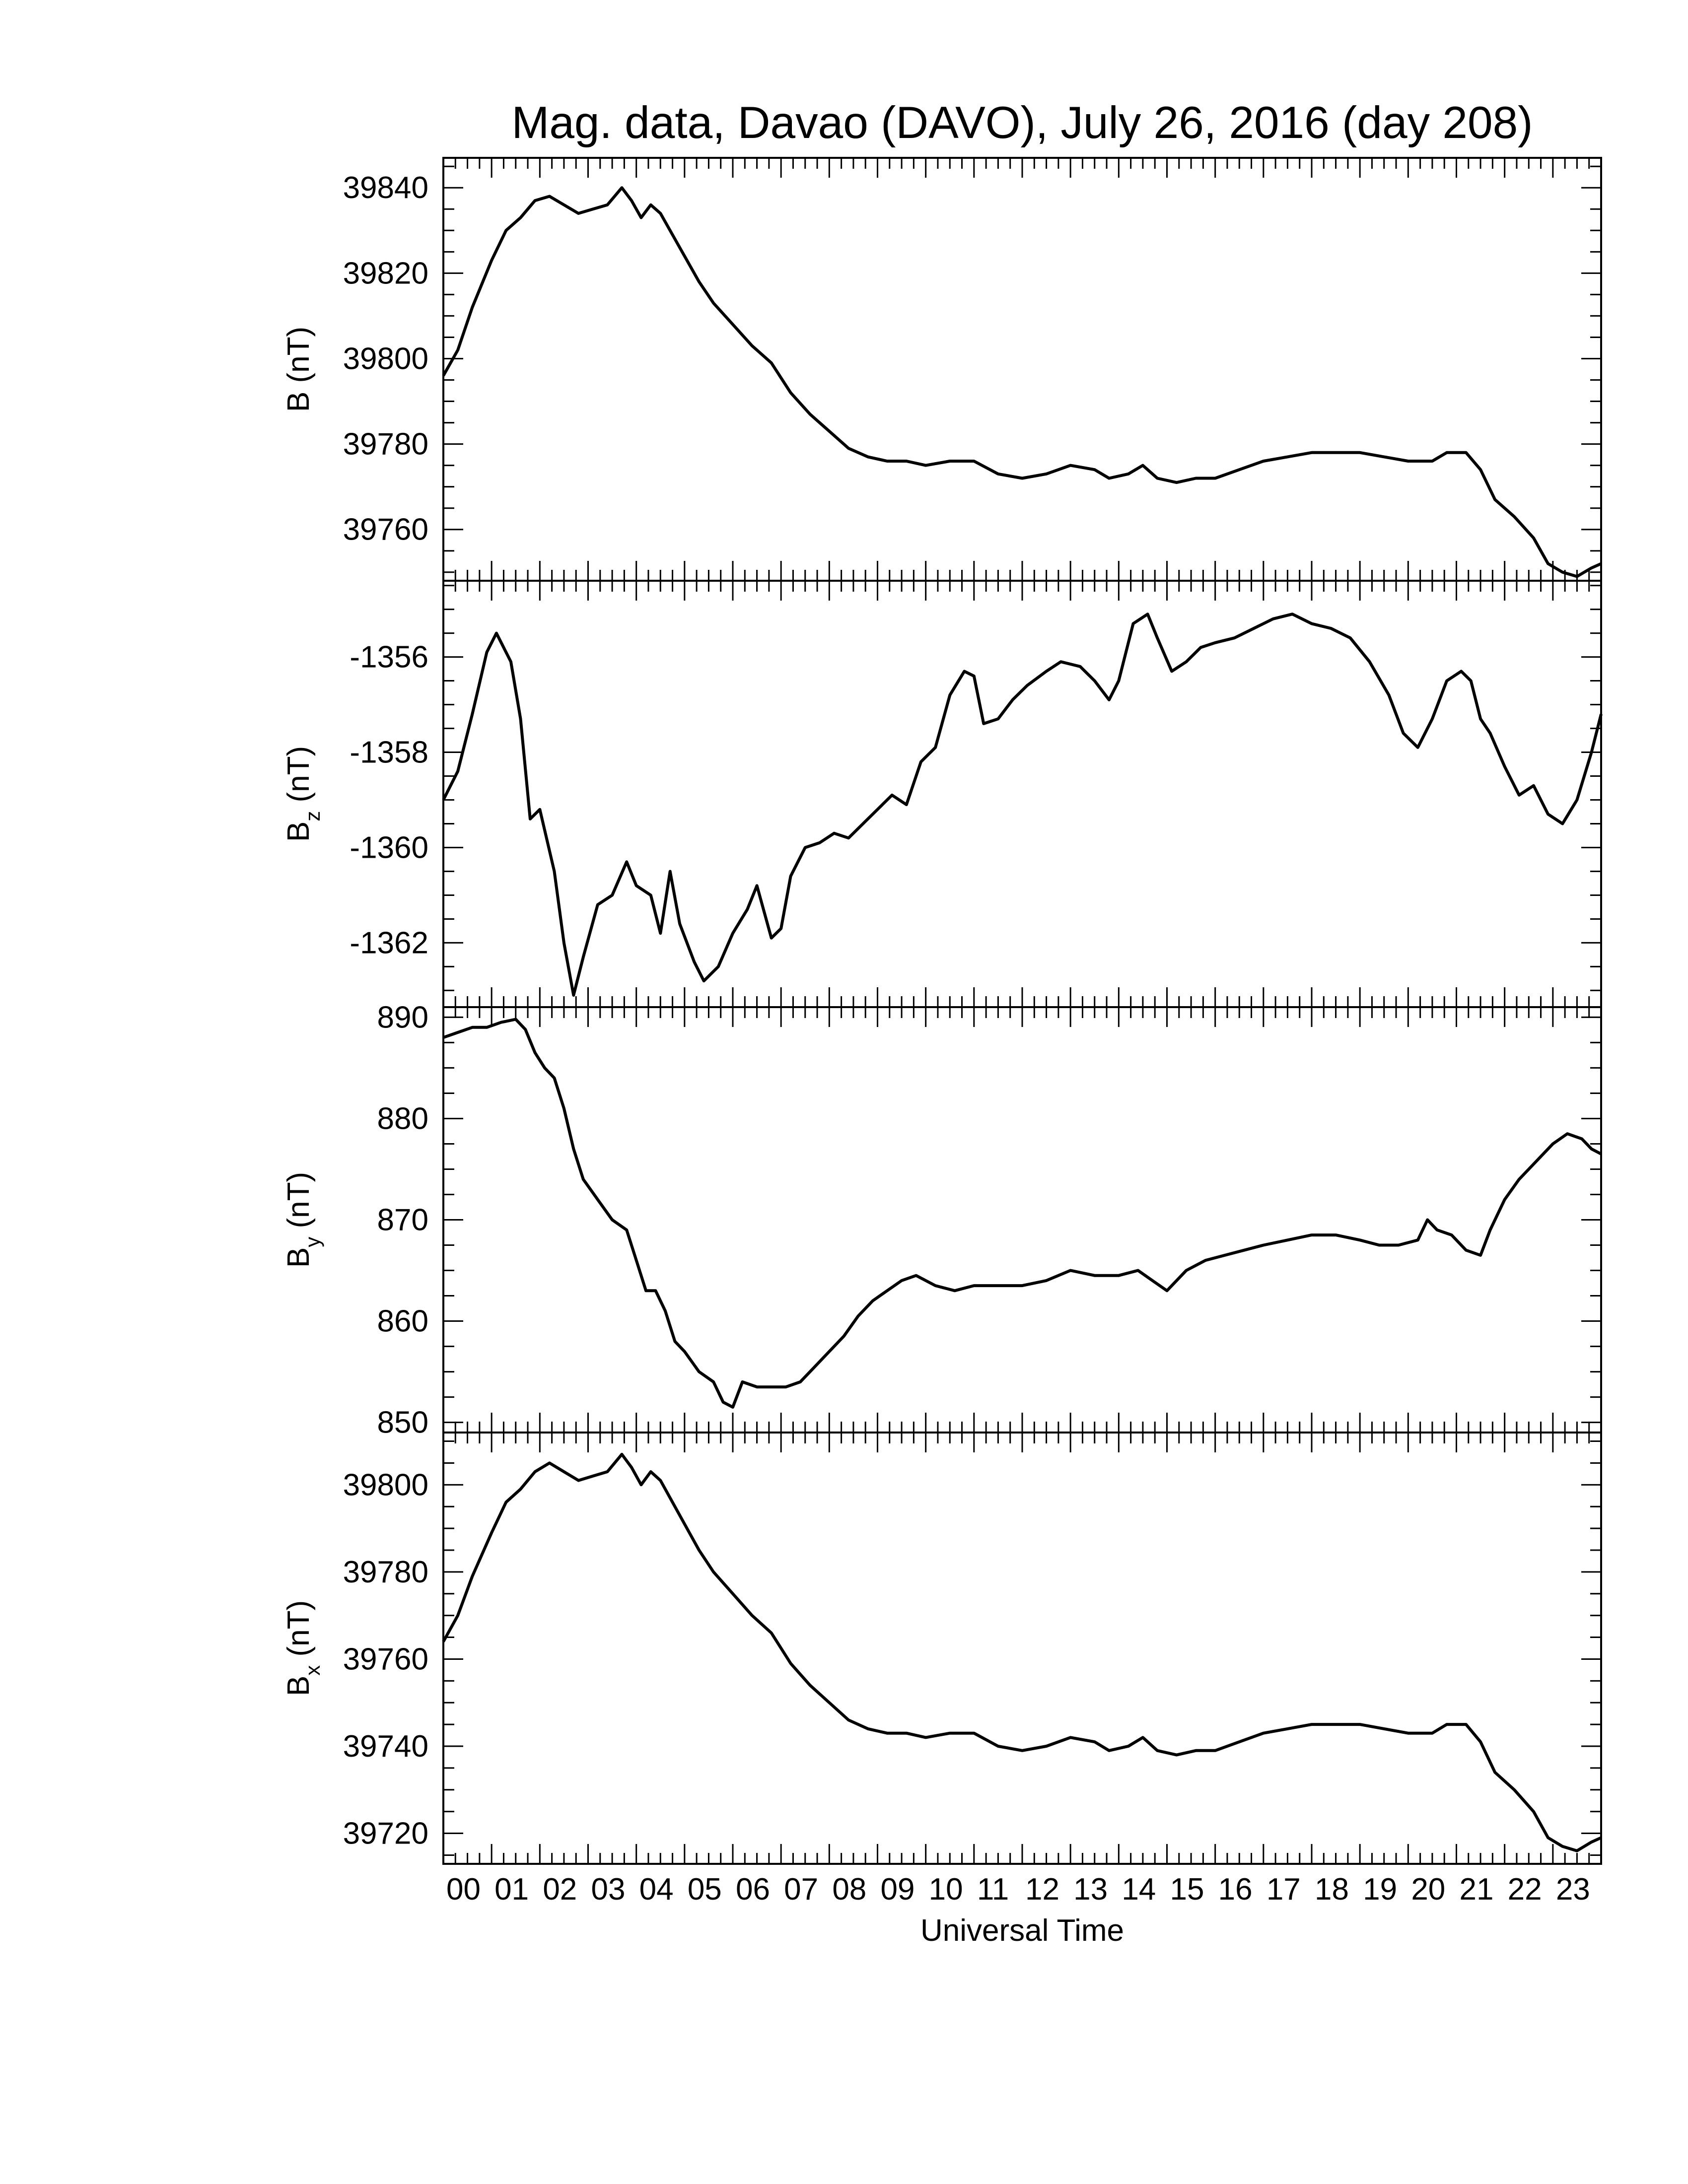  What do you see at coordinates (608, 1889) in the screenshot?
I see `x-tick-label: 03` at bounding box center [608, 1889].